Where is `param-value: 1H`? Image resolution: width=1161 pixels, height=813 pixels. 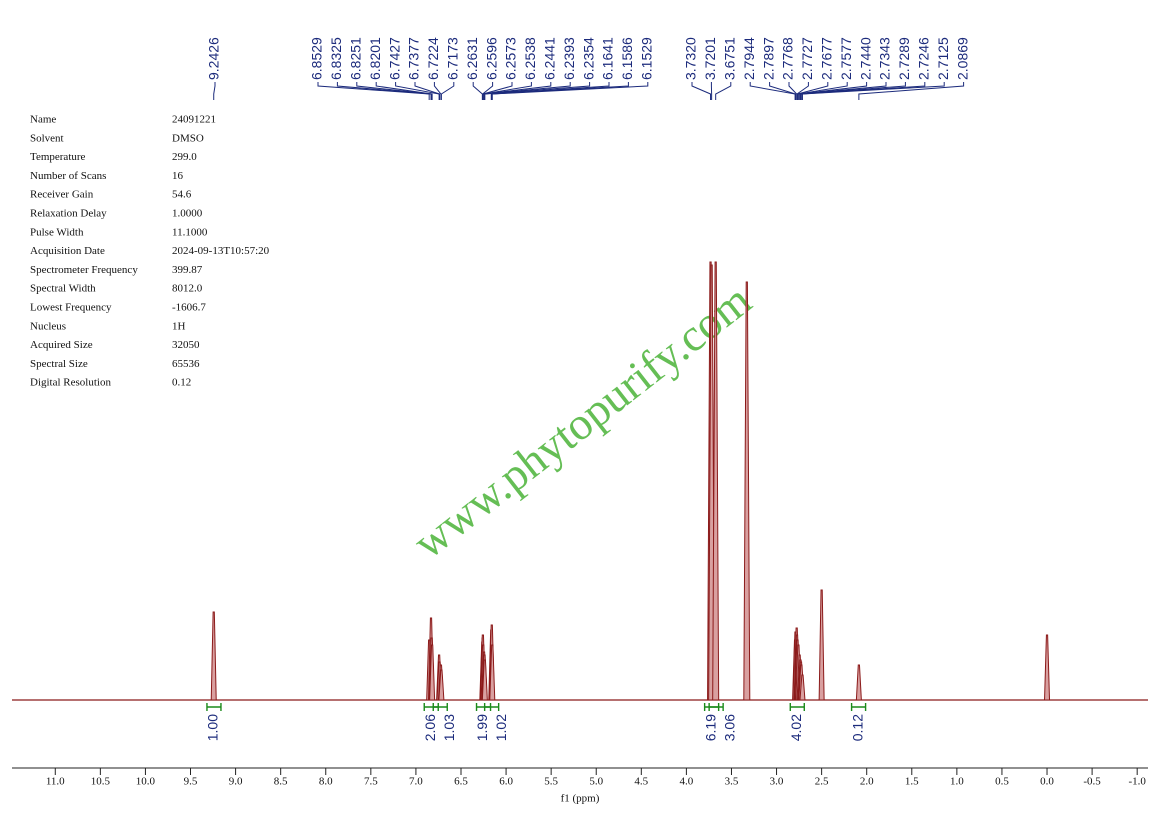 param-value: 1H is located at coordinates (179, 326).